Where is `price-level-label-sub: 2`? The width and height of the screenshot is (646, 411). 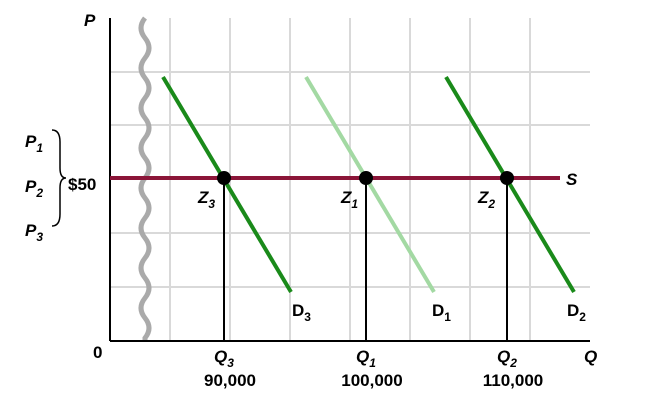 price-level-label-sub: 2 is located at coordinates (39, 193).